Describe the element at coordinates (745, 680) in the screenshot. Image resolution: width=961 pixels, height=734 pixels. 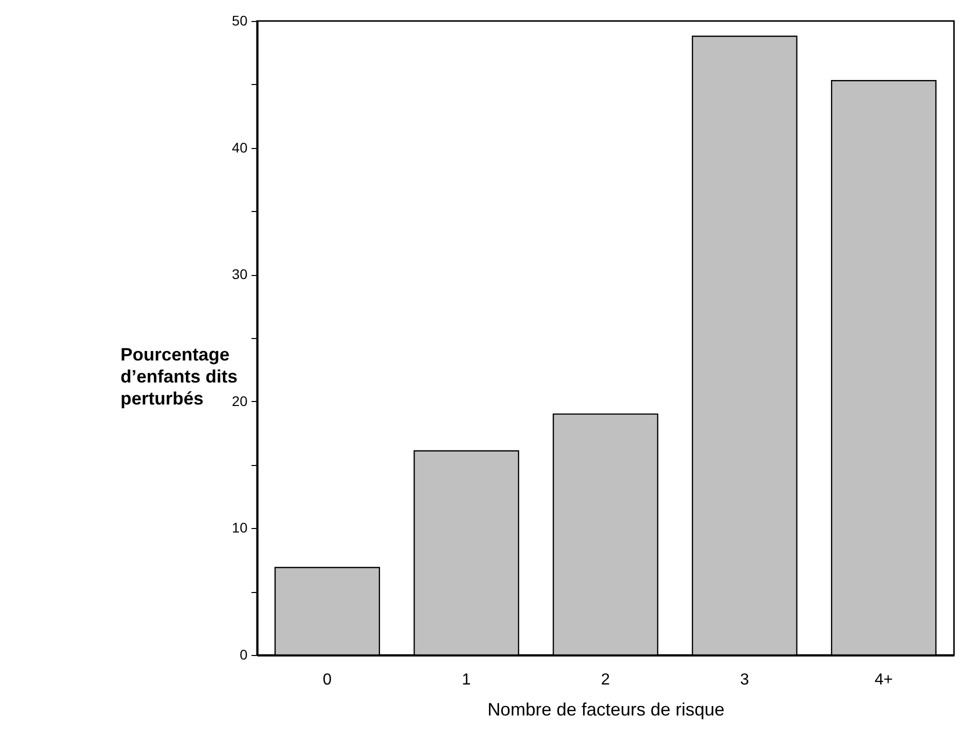
I see `x-tick-label: 3` at that location.